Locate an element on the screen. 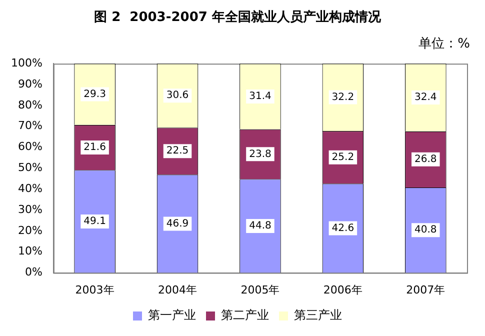  x-tick-label: 2006年 is located at coordinates (342, 289).